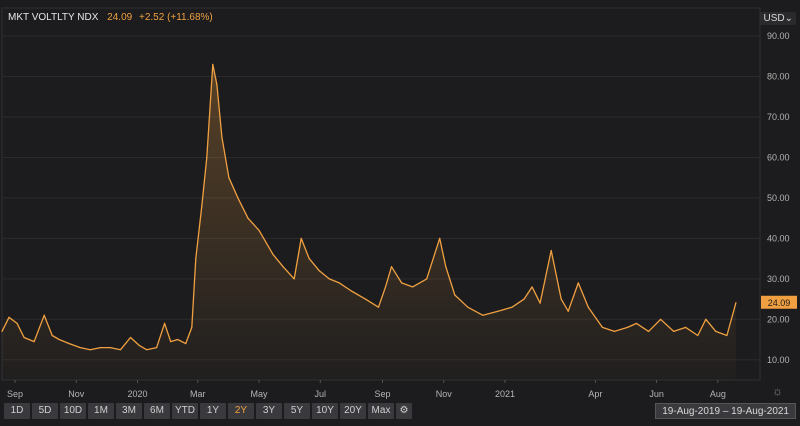  Describe the element at coordinates (129, 411) in the screenshot. I see `range-button-3m: 3M` at that location.